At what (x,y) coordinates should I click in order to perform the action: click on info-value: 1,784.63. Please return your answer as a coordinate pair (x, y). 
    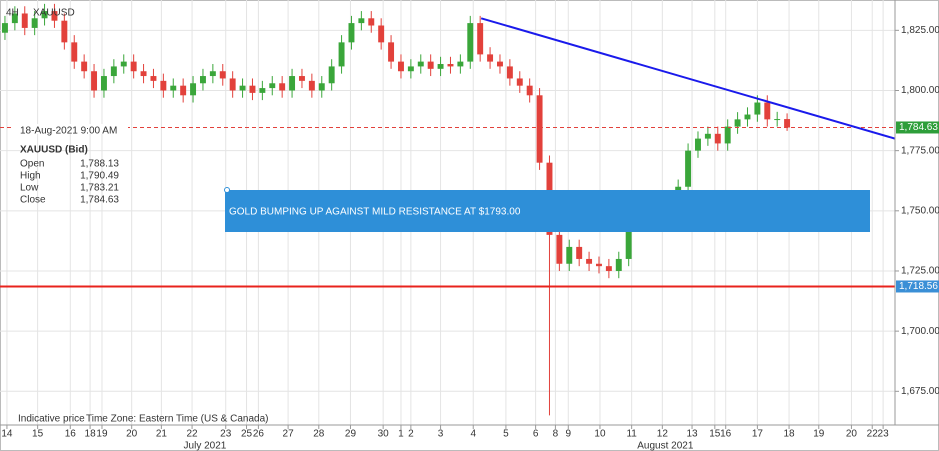
    Looking at the image, I should click on (99, 200).